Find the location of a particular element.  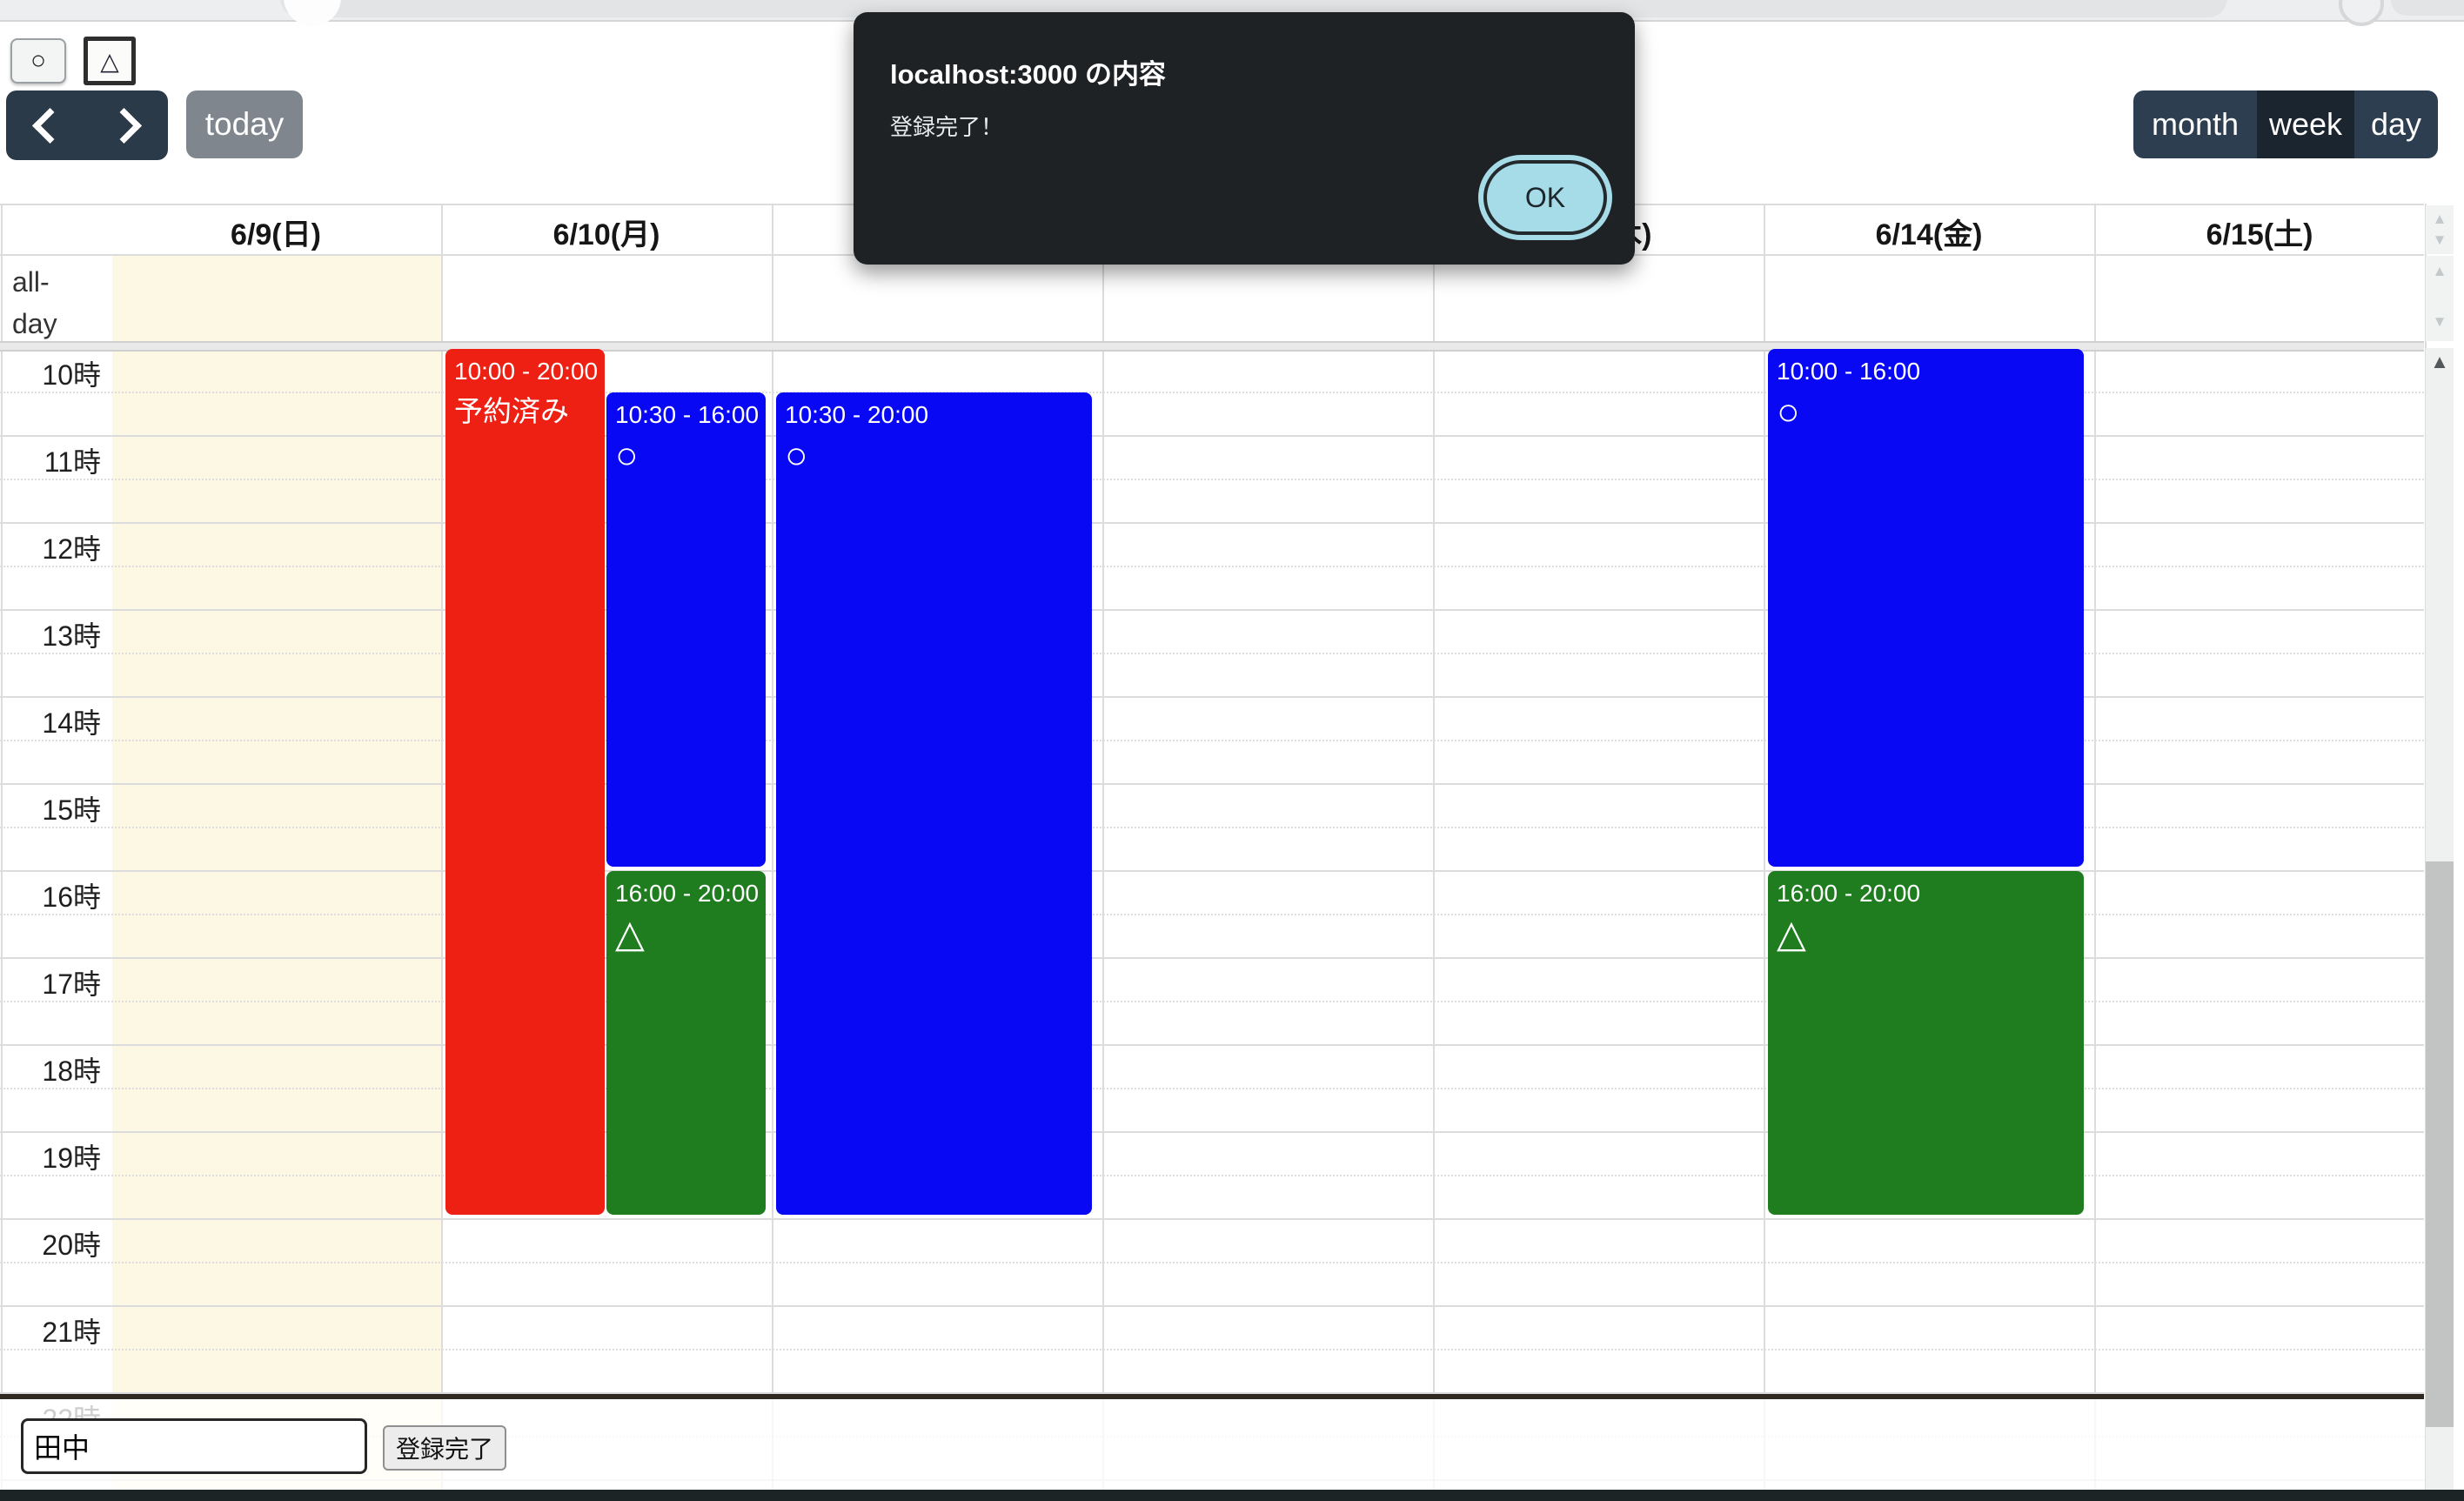

event-time: 10:00 - 16:00 is located at coordinates (1849, 371).